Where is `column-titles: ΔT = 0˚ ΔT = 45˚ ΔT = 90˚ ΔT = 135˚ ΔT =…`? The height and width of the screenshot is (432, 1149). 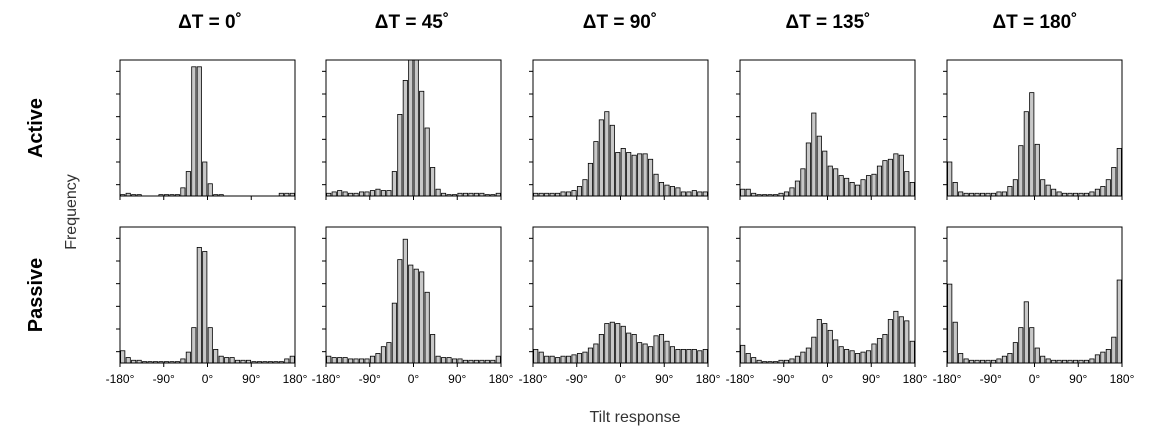 column-titles: ΔT = 0˚ ΔT = 45˚ ΔT = 90˚ ΔT = 135˚ ΔT =… is located at coordinates (627, 22).